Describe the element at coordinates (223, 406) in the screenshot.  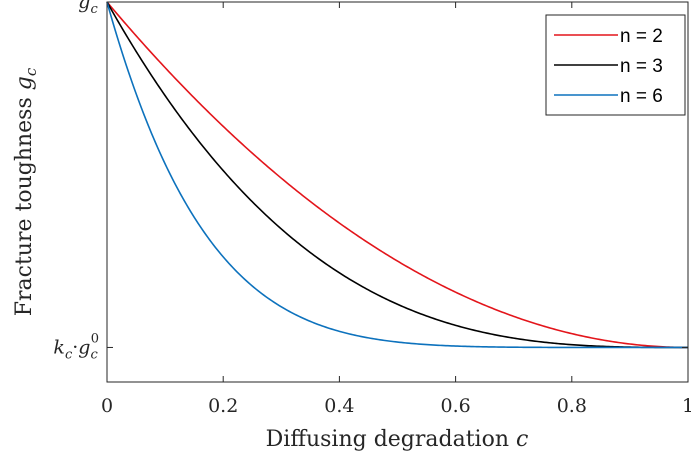
I see `x-tick-label: 0.2` at that location.